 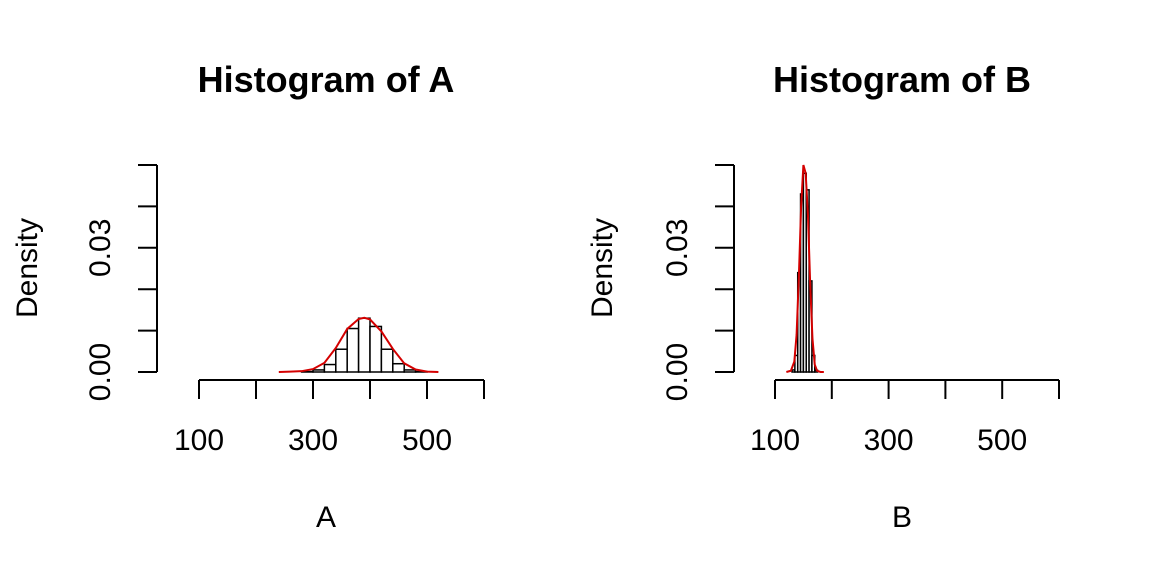 I want to click on x-axis-label: A, so click(x=326, y=517).